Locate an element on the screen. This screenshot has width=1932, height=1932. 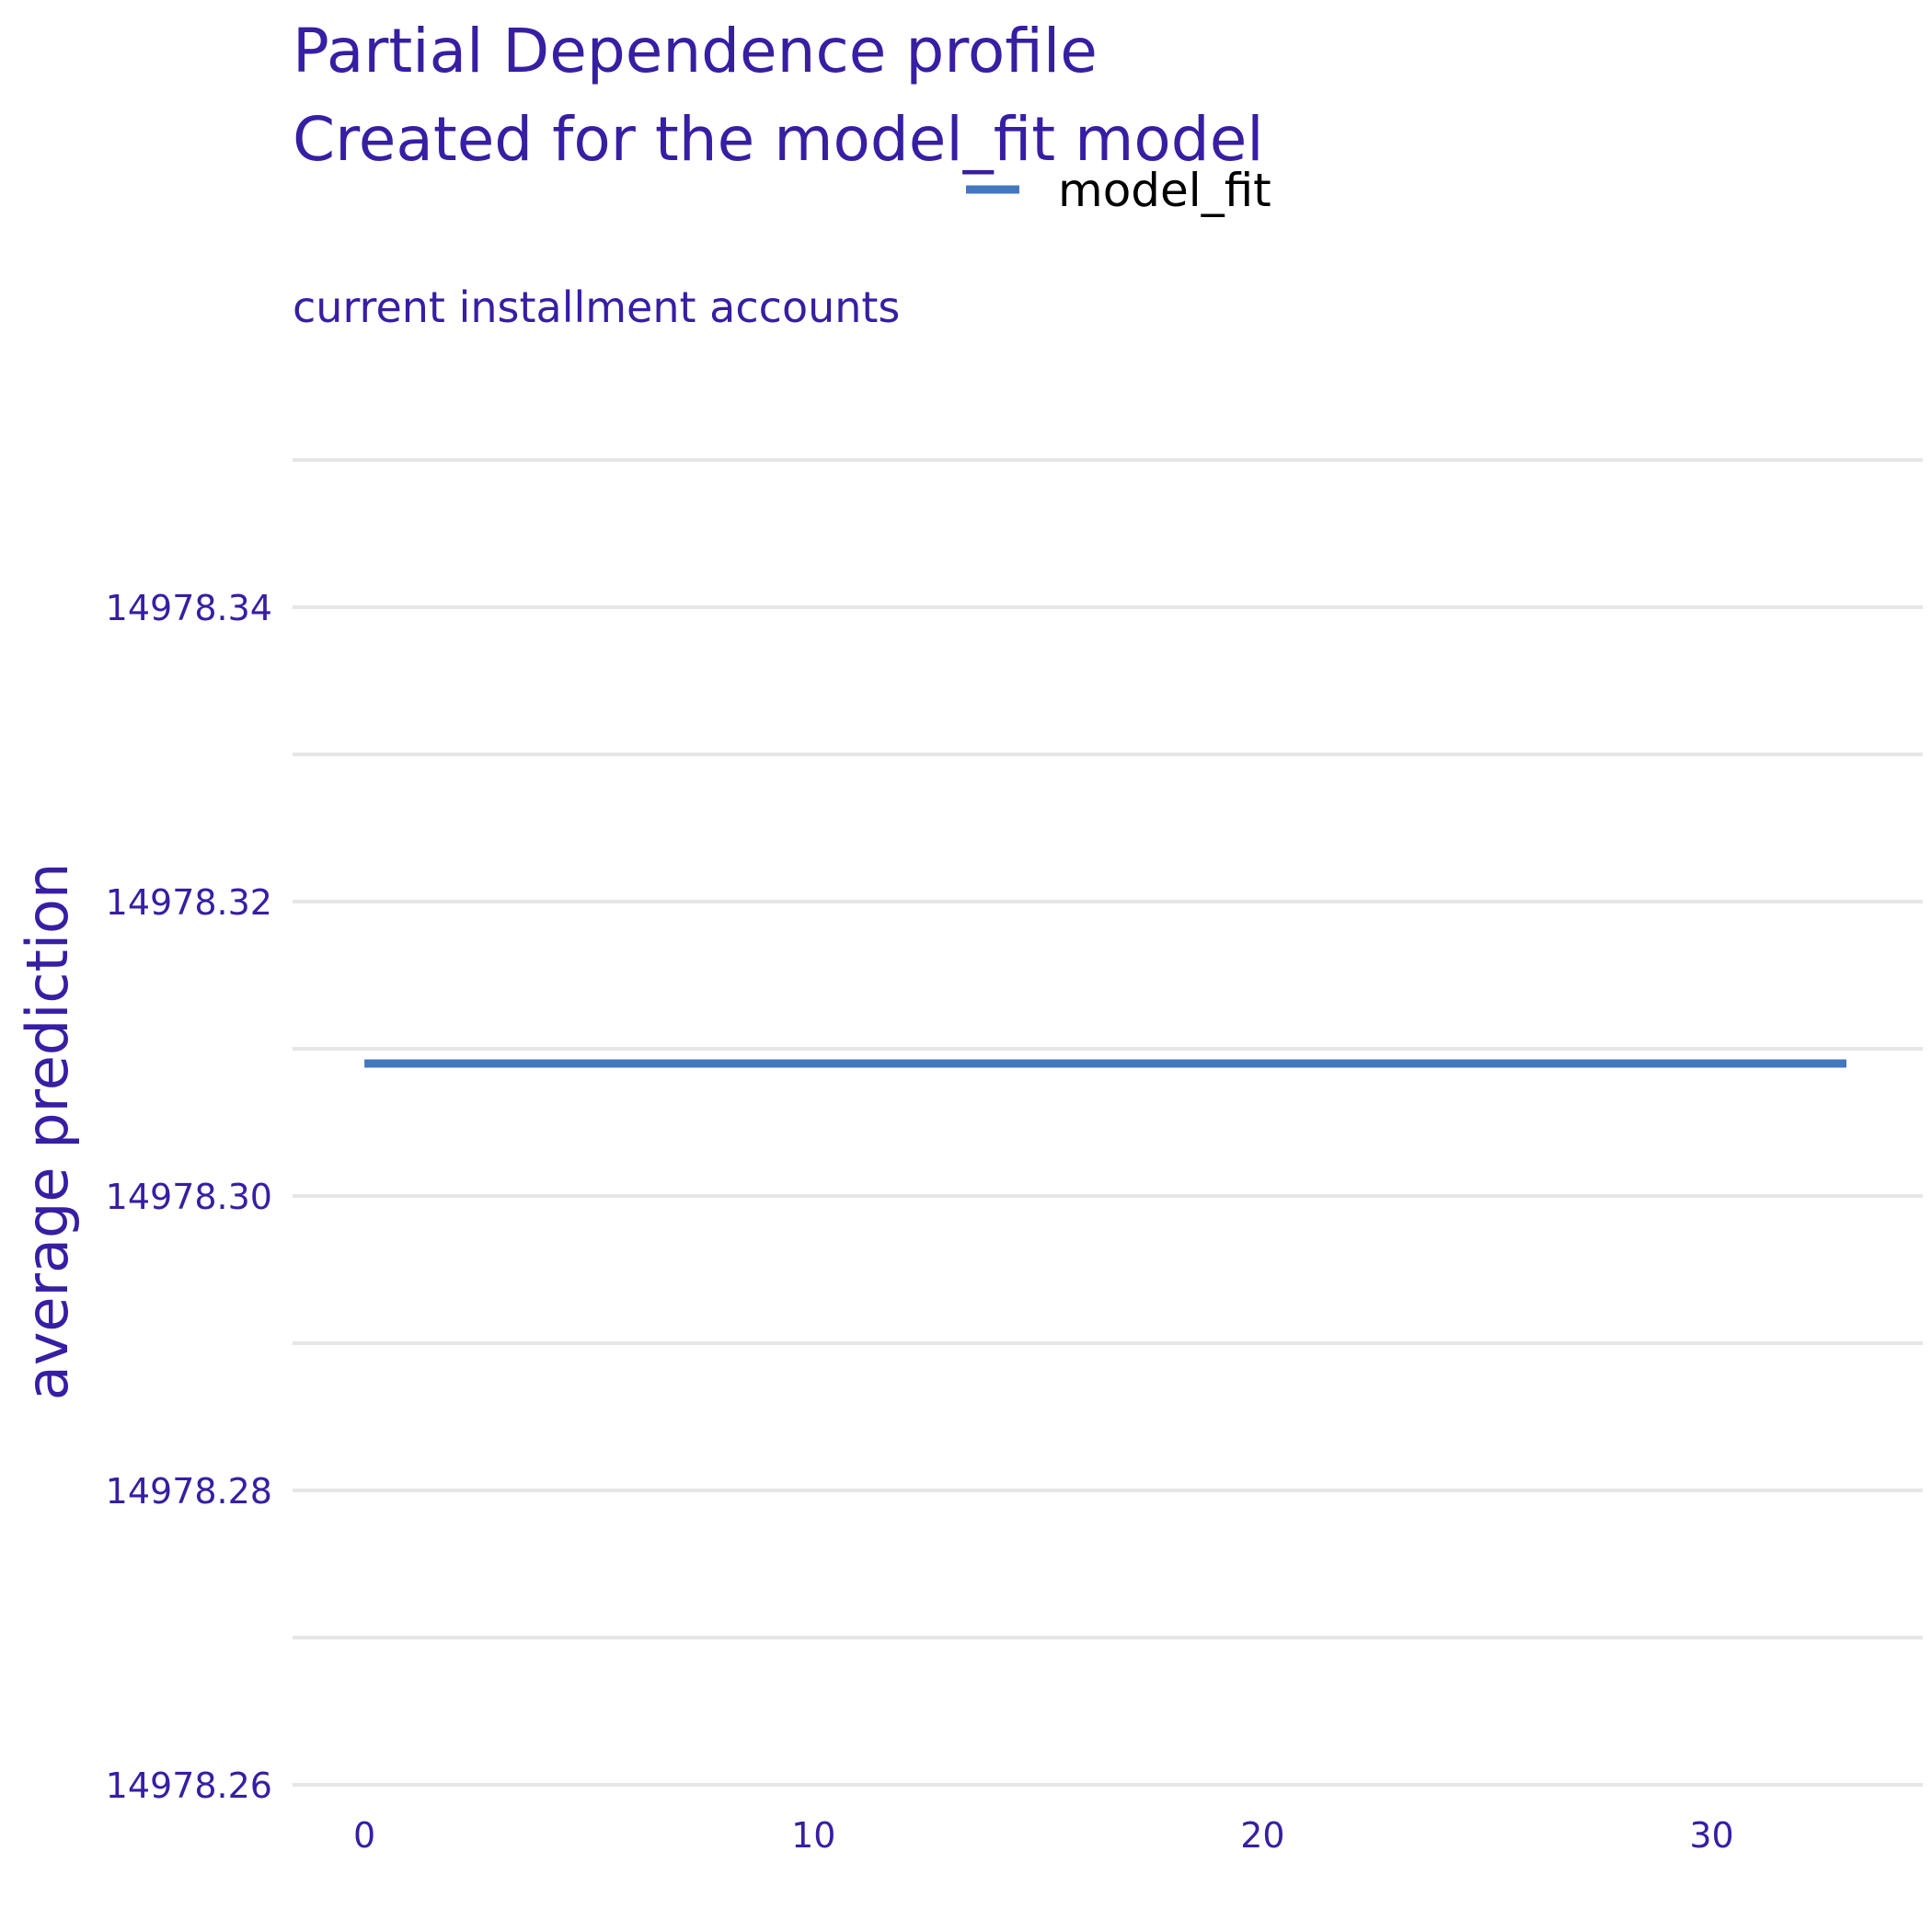
legend: model_fit is located at coordinates (1118, 190).